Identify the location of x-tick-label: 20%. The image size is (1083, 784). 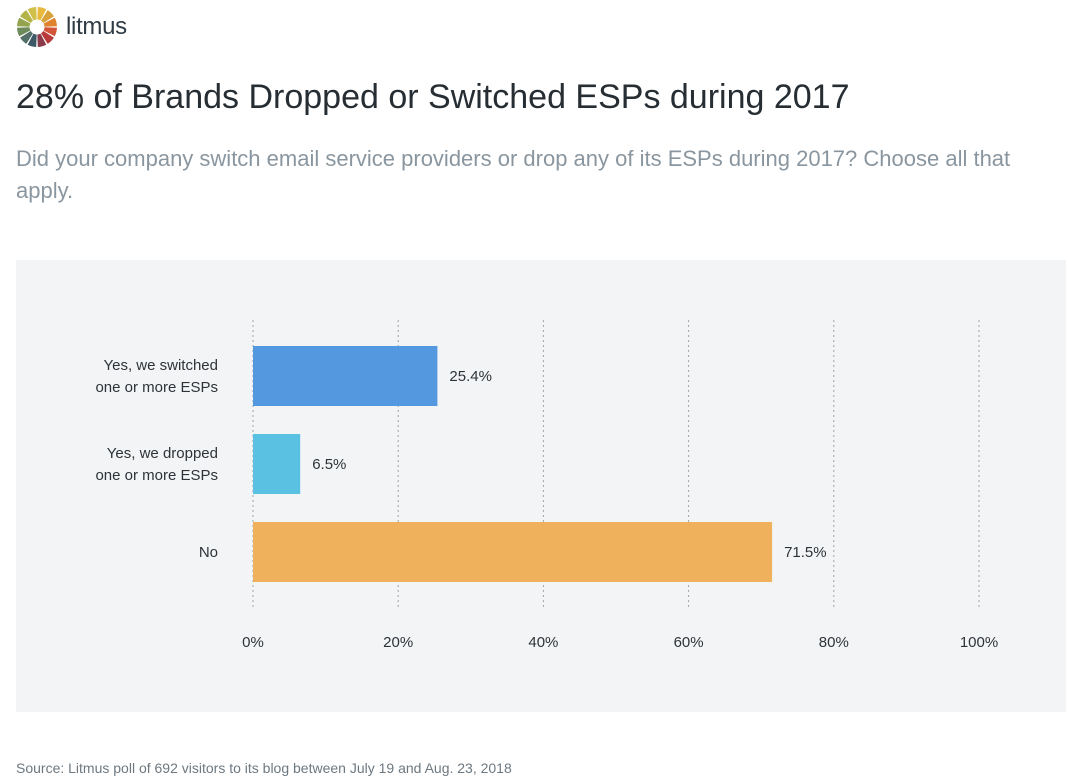
(398, 642).